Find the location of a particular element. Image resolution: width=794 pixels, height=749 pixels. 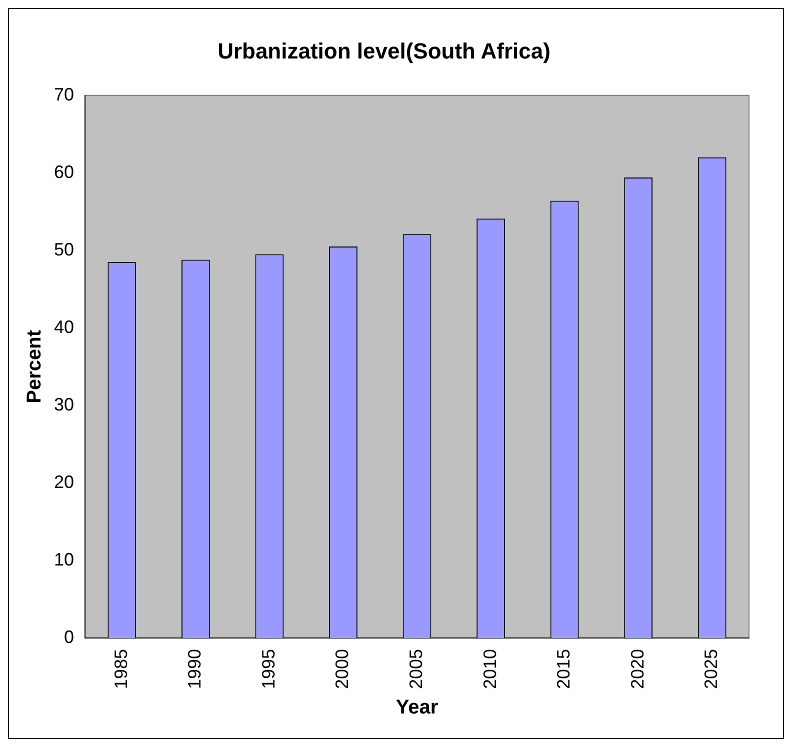

y-tick-label: 50 is located at coordinates (64, 249).